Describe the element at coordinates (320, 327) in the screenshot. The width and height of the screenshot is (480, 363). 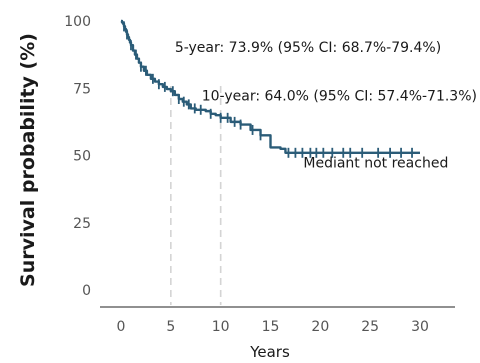
I see `x-tick-label: 20` at that location.